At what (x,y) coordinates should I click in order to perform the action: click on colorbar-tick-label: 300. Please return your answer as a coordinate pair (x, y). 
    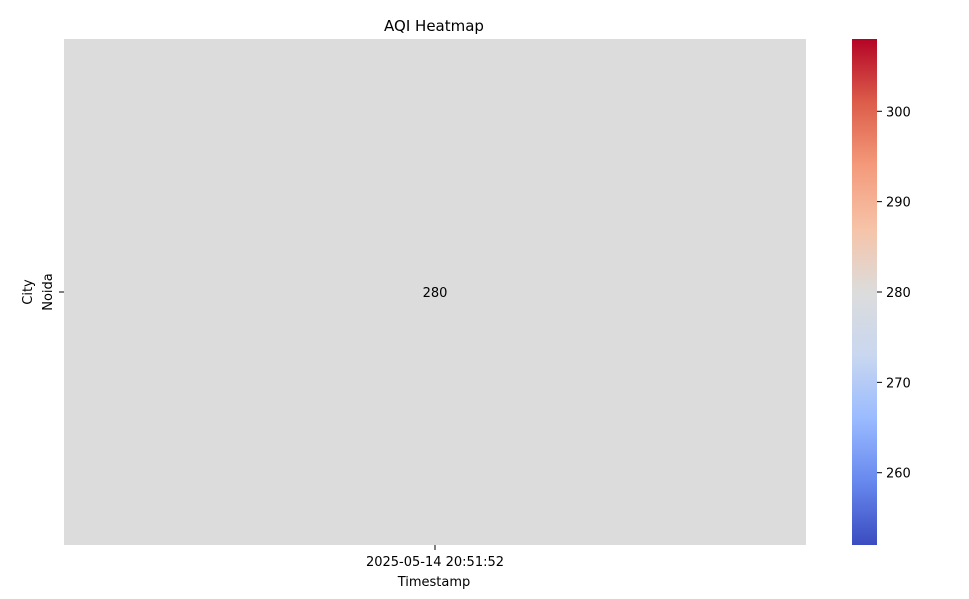
    Looking at the image, I should click on (898, 112).